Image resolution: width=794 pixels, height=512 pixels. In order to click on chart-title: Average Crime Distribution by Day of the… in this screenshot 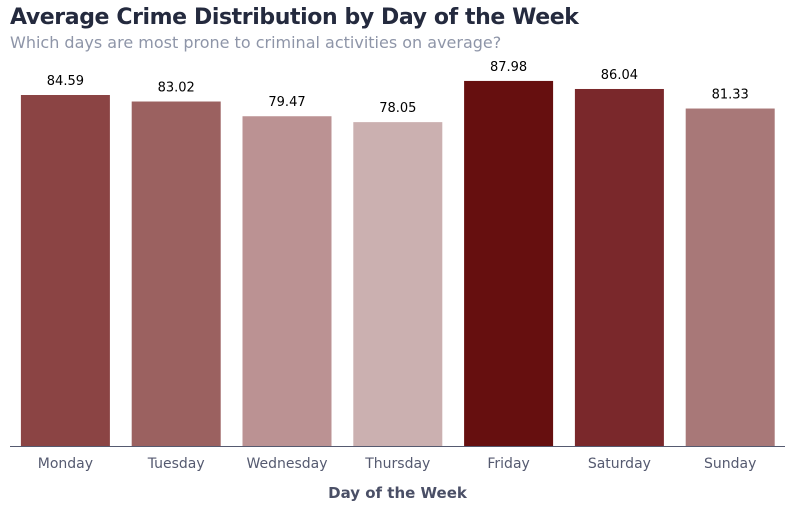, I will do `click(294, 17)`.